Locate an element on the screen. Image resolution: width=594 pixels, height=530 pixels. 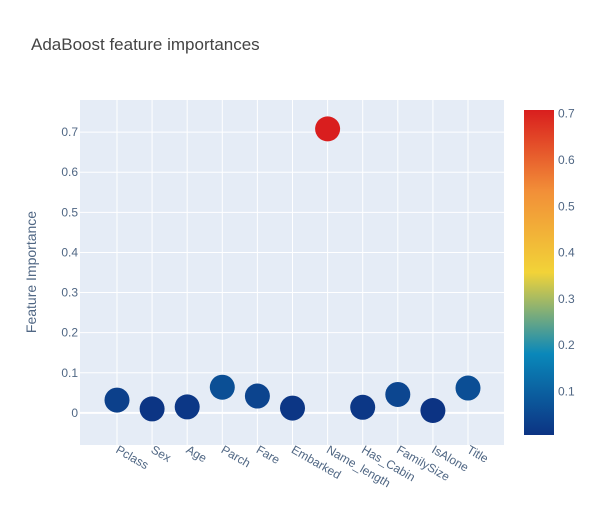
data-point-fare is located at coordinates (257, 396).